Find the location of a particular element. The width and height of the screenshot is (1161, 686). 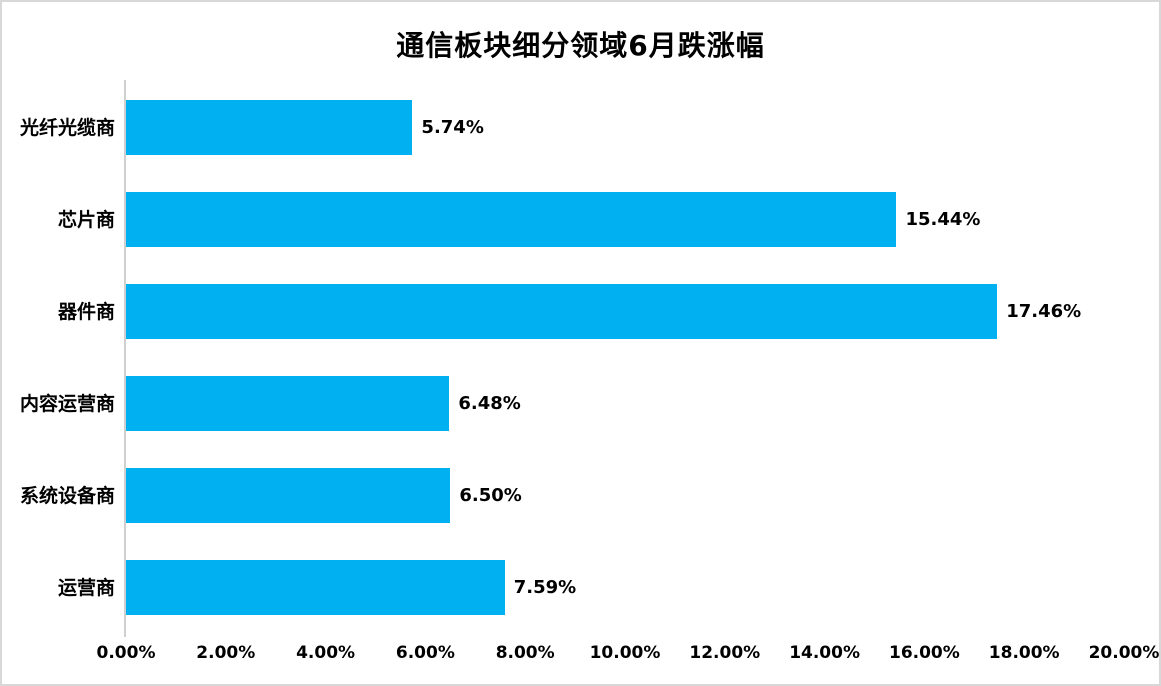

bar-row: 内容运营商 6.48% is located at coordinates (572, 404).